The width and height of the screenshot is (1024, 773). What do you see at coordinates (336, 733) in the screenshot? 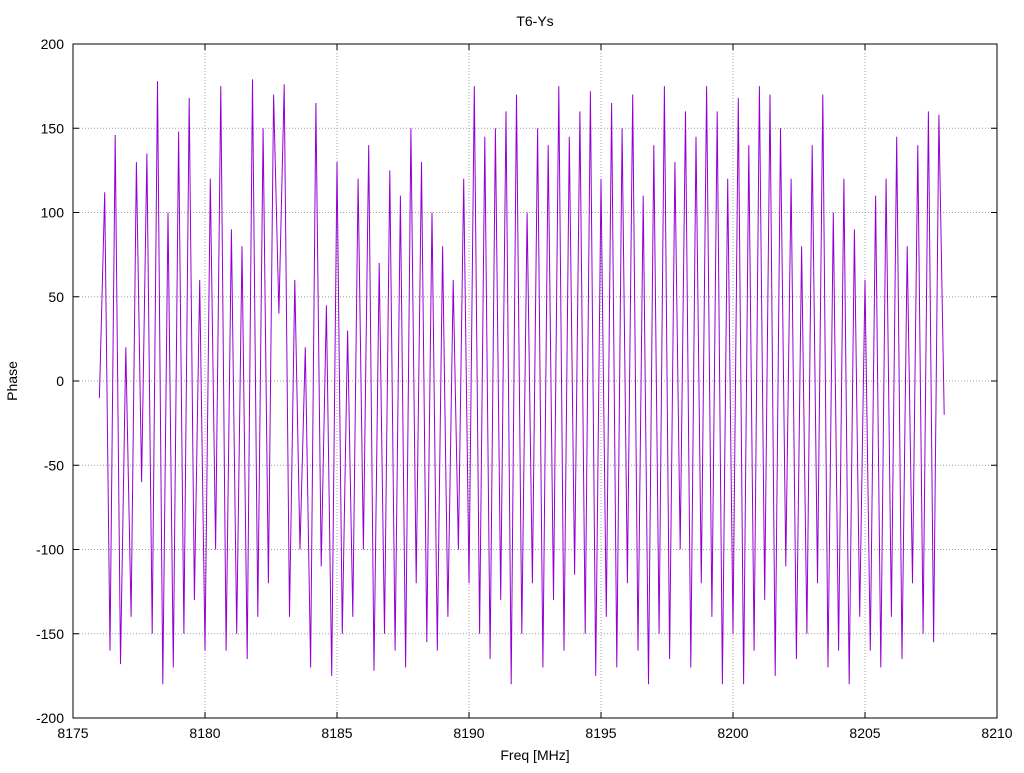
I see `x-tick-label: 8185` at bounding box center [336, 733].